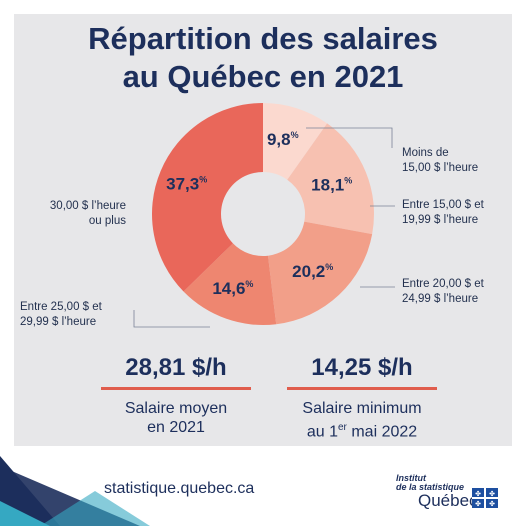 This screenshot has width=526, height=526. What do you see at coordinates (61, 314) in the screenshot?
I see `label-25-29: Entre 25,00 $ et 29,99 $ l’heure` at bounding box center [61, 314].